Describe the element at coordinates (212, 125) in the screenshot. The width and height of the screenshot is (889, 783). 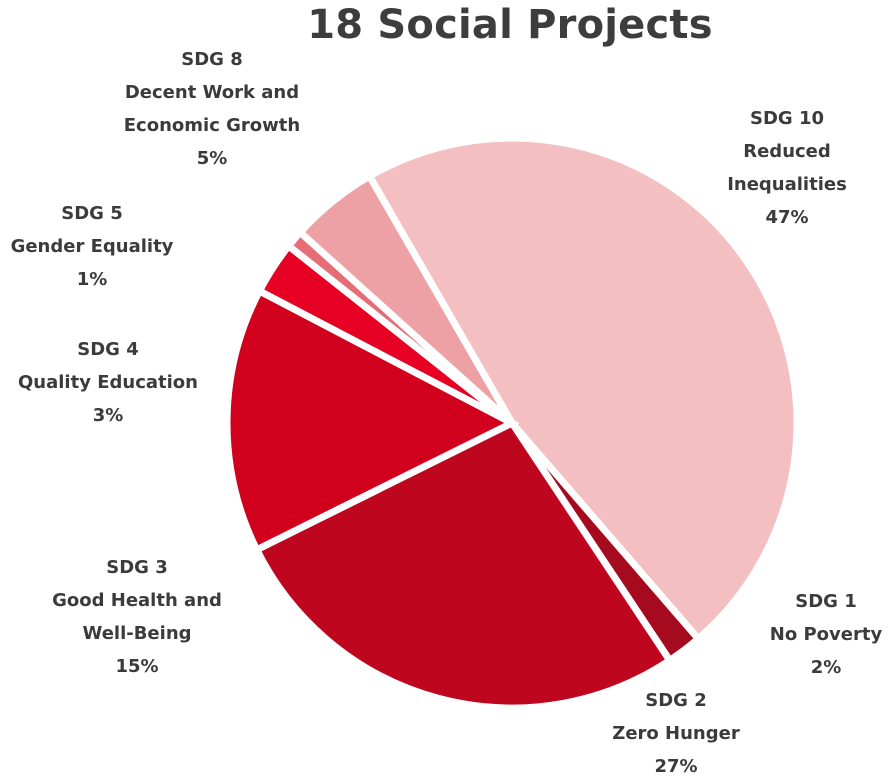
I see `slice-label-line: Economic Growth` at that location.